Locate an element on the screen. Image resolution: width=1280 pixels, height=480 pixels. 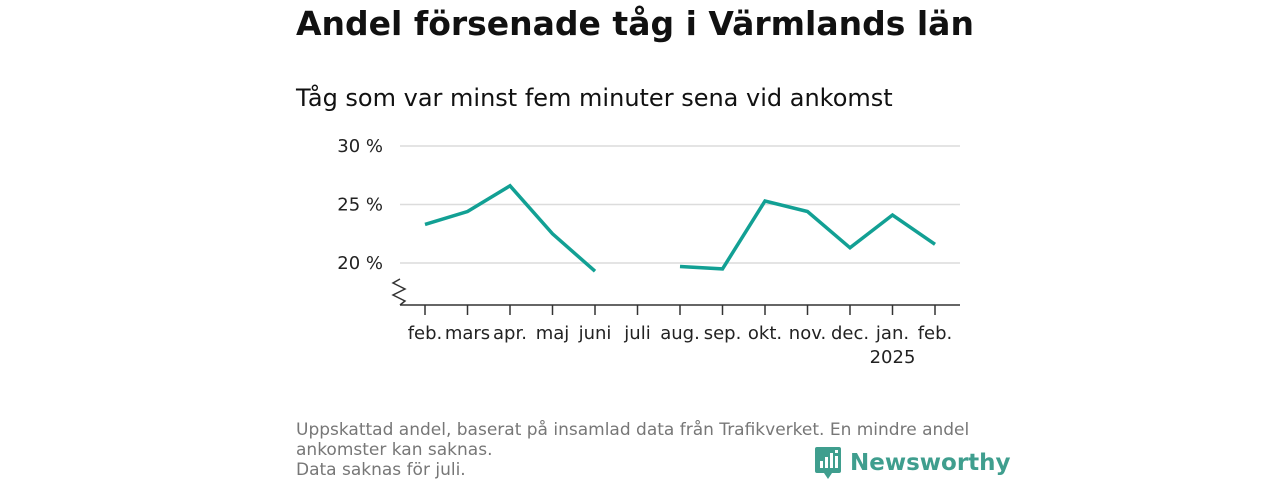
x-tick-label: apr. is located at coordinates (510, 333).